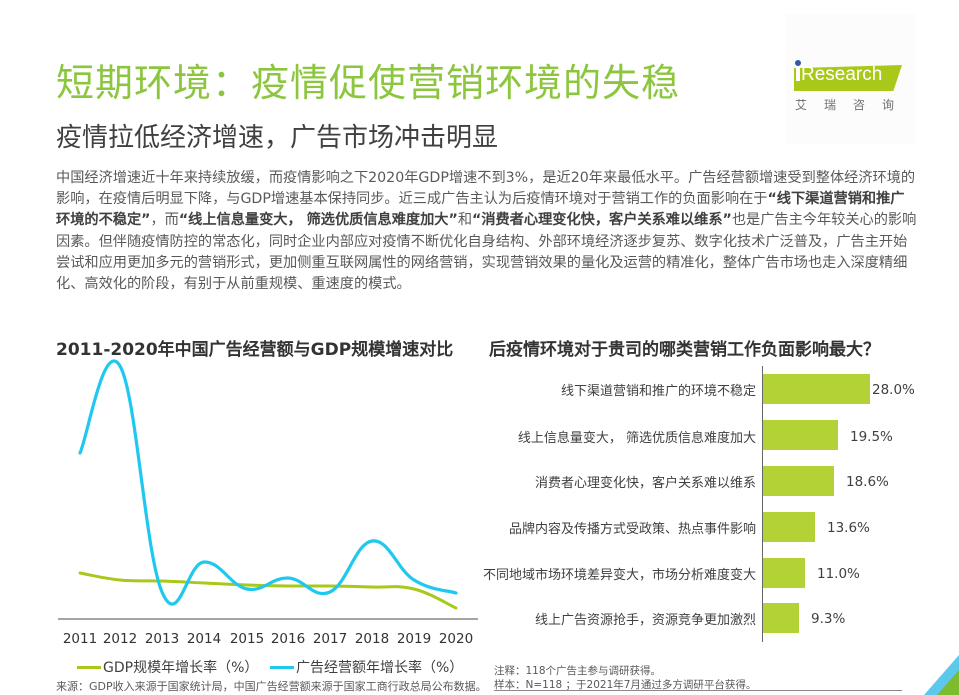 The width and height of the screenshot is (959, 695). What do you see at coordinates (247, 639) in the screenshot?
I see `year-label: 2015` at bounding box center [247, 639].